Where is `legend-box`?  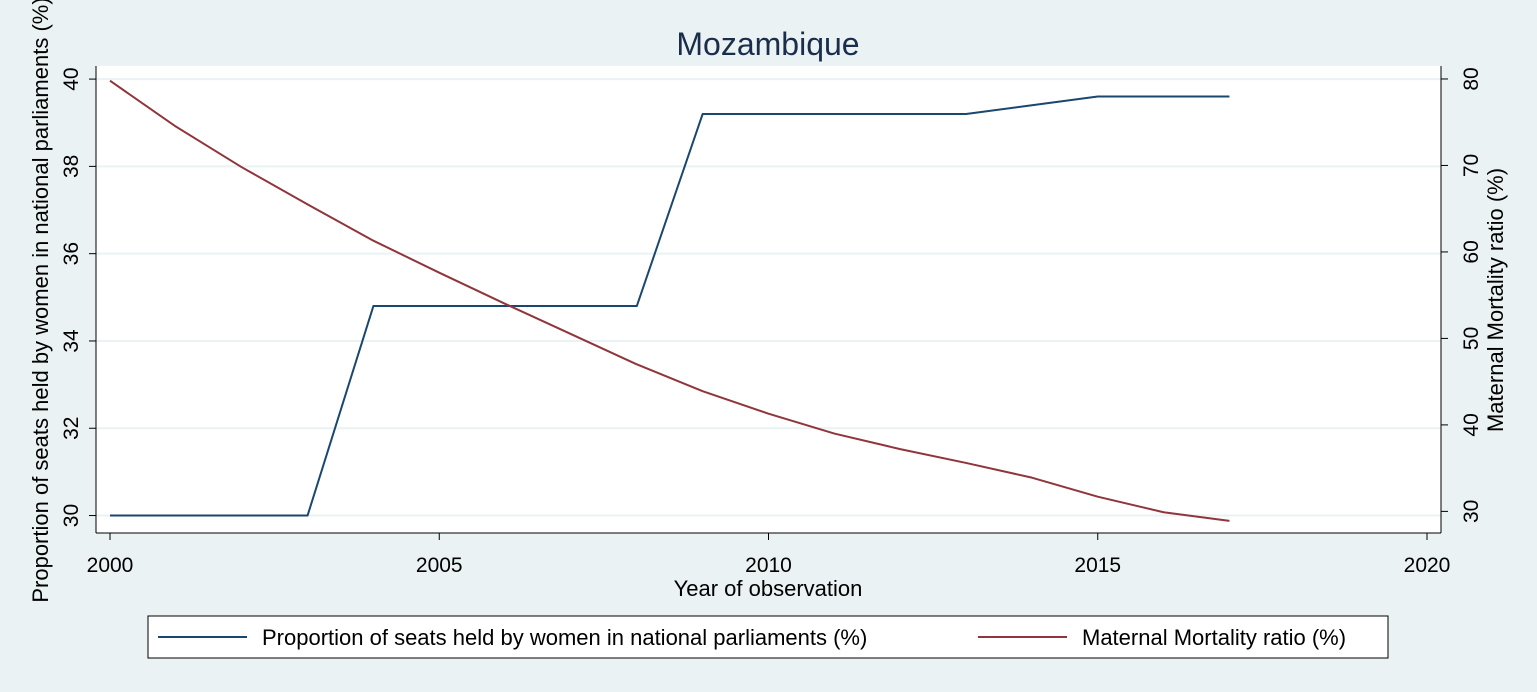 legend-box is located at coordinates (768, 637).